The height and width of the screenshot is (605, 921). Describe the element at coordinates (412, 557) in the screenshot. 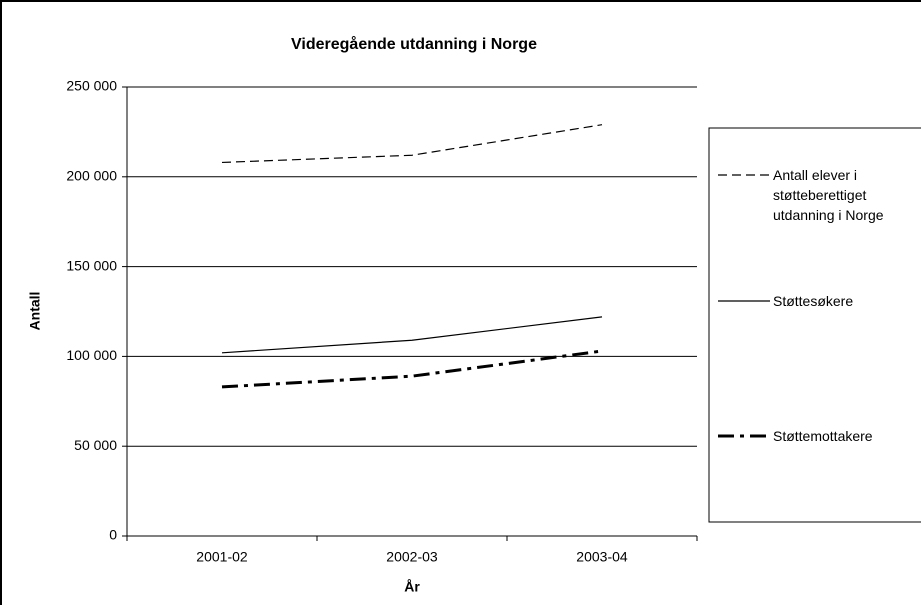

I see `x-tick-label: 2002-03` at that location.